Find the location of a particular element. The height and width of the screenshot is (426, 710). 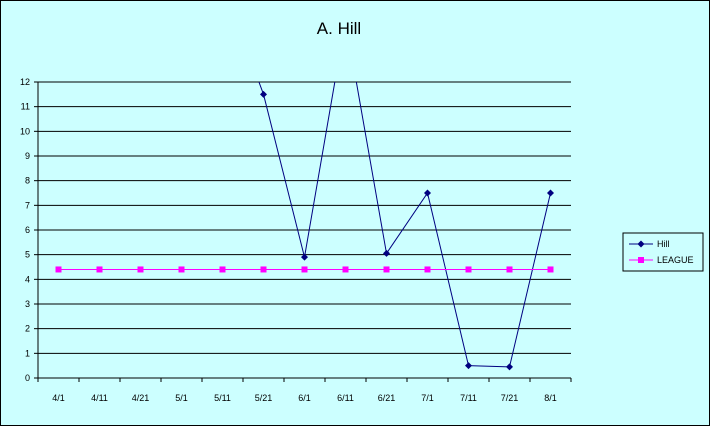

legend: Hill LEAGUE is located at coordinates (663, 252).